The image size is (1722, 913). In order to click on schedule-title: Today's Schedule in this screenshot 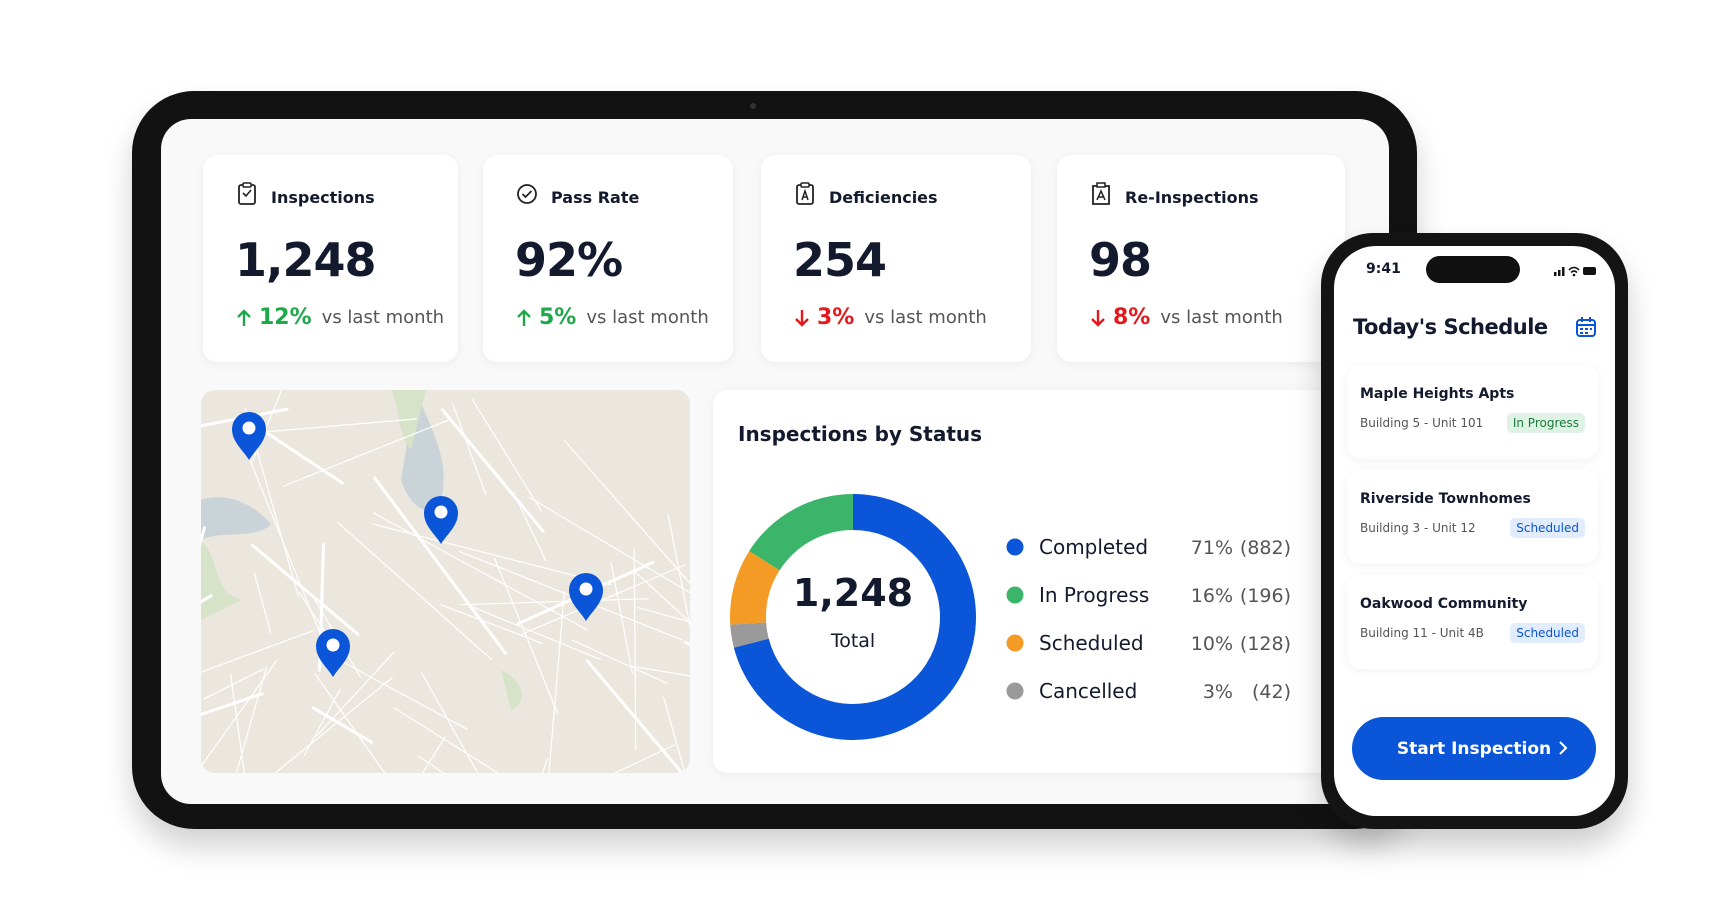, I will do `click(1450, 327)`.